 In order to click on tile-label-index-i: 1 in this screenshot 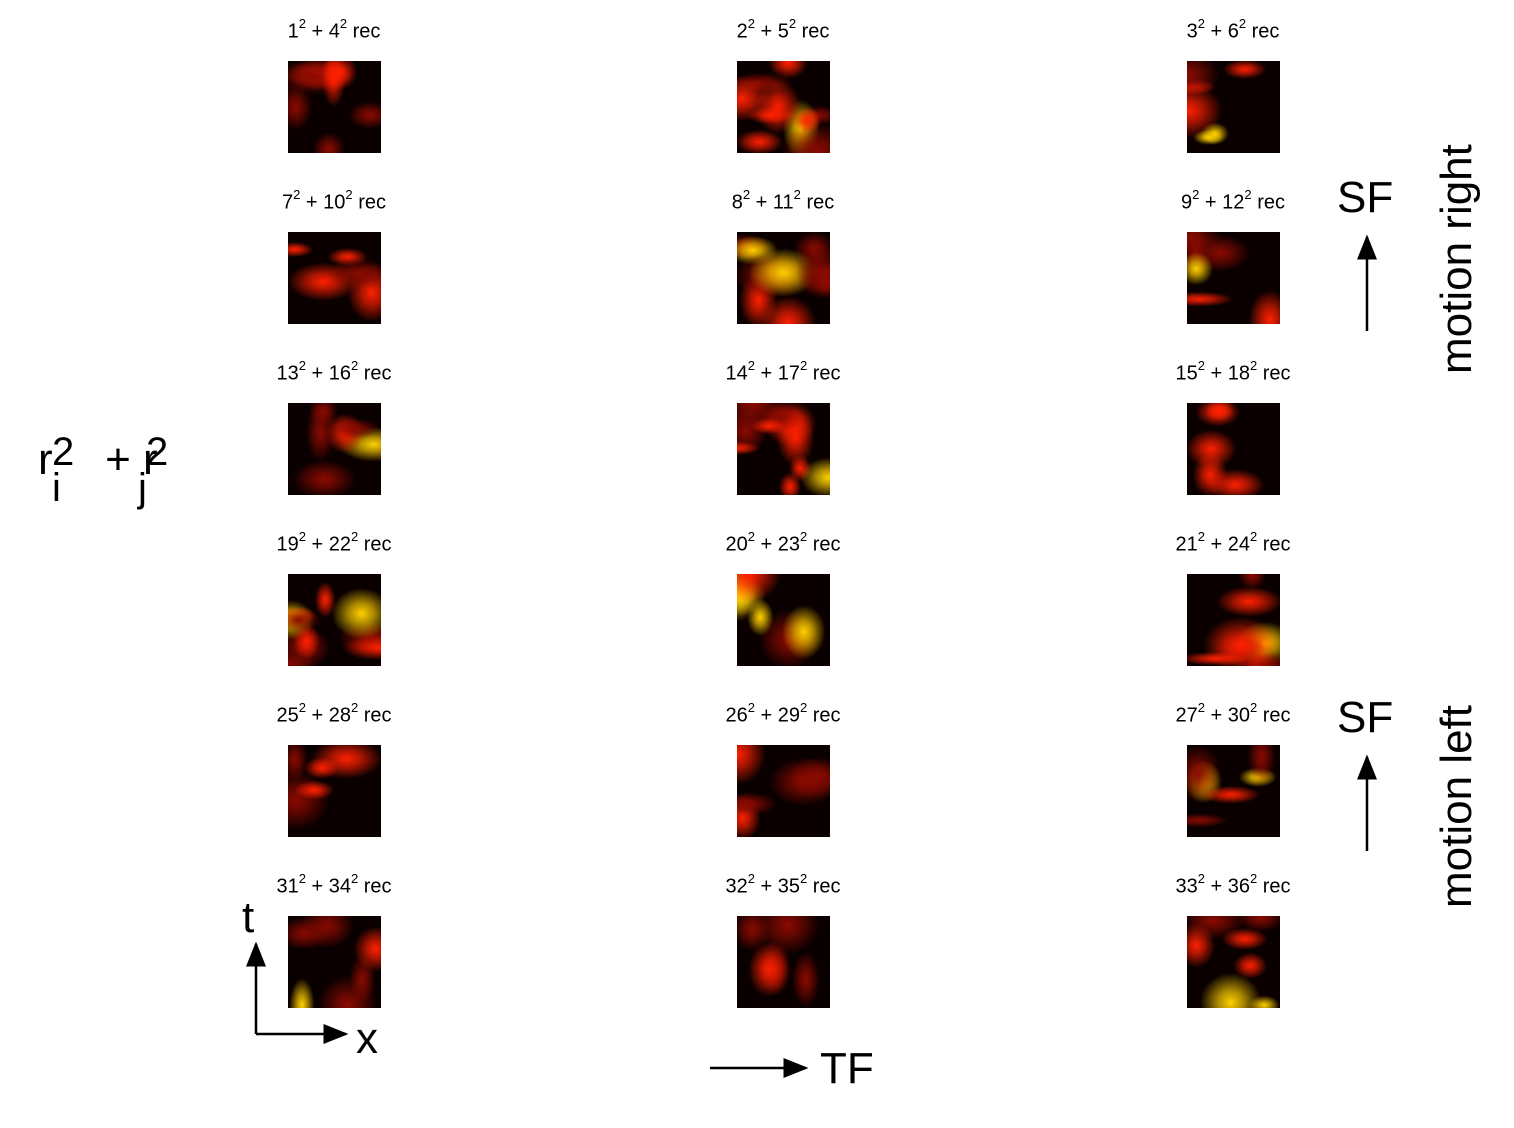, I will do `click(293, 31)`.